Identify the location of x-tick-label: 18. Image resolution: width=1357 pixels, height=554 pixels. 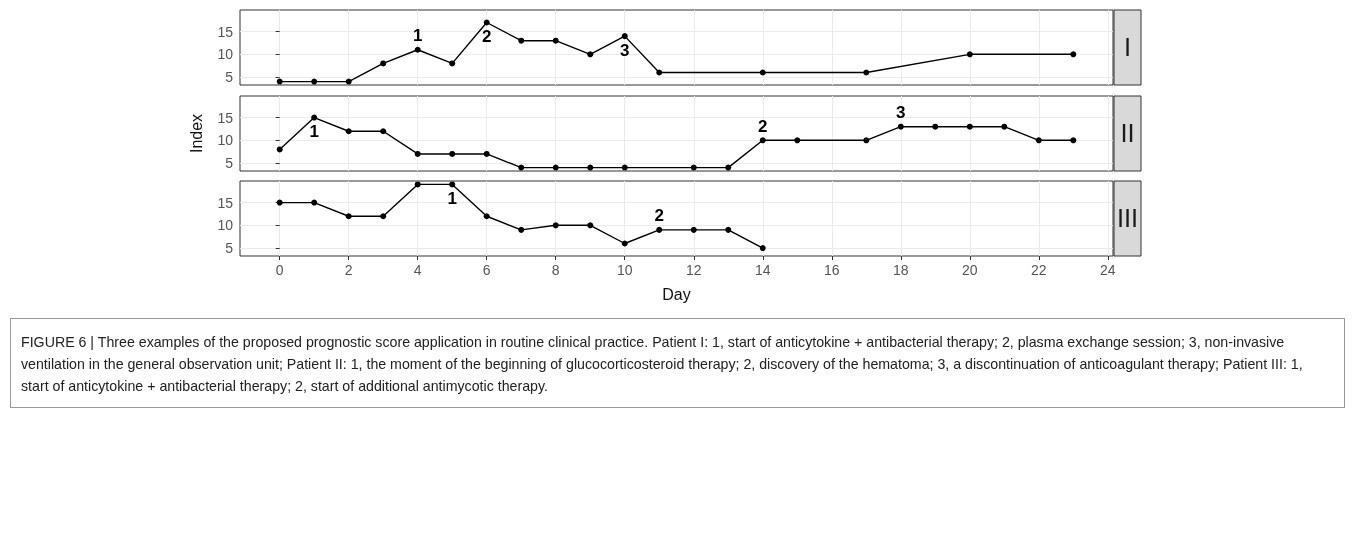
(901, 270).